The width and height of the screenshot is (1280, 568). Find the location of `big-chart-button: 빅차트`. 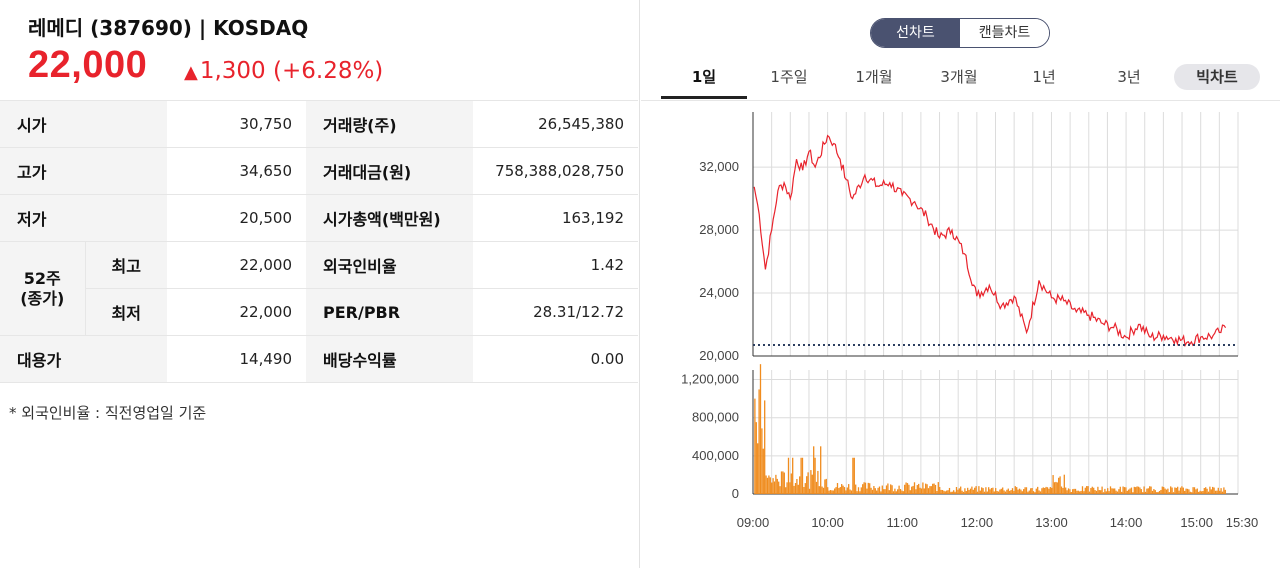

big-chart-button: 빅차트 is located at coordinates (1217, 77).